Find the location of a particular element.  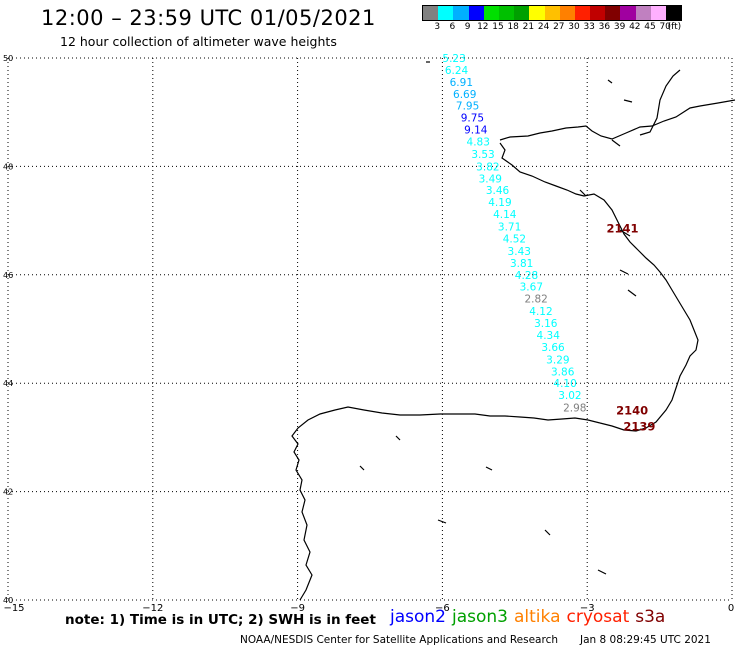

swh-value: 3.29 is located at coordinates (557, 360).